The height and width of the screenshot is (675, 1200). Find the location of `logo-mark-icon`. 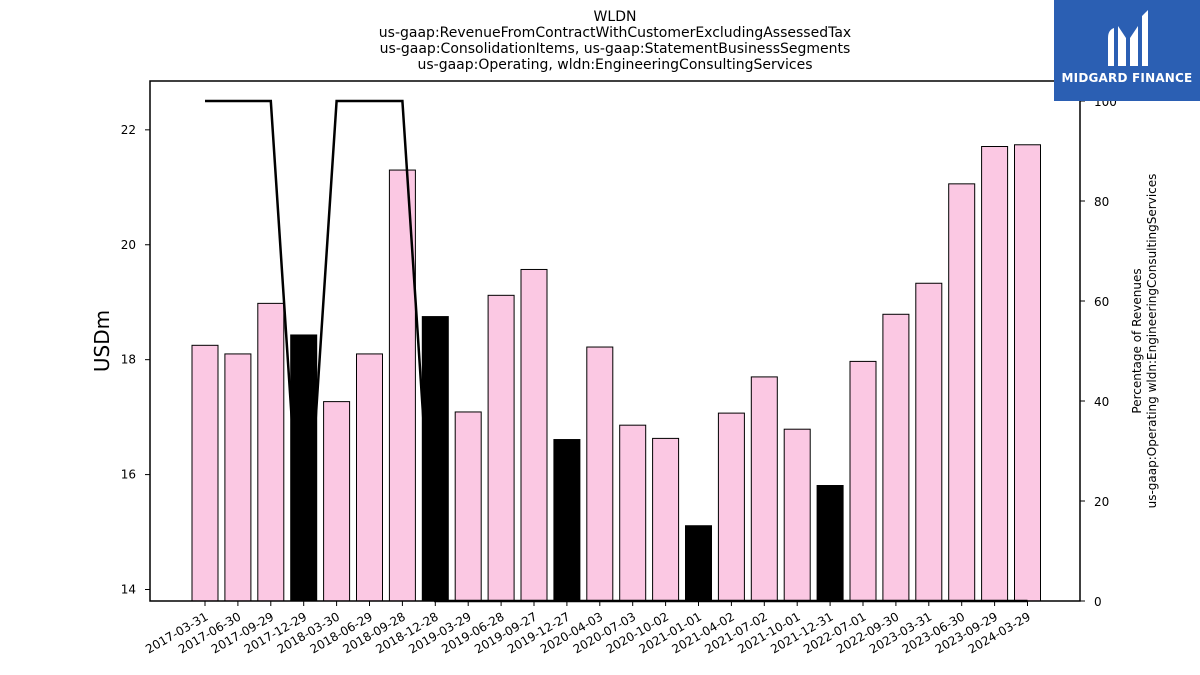

logo-mark-icon is located at coordinates (1128, 38).